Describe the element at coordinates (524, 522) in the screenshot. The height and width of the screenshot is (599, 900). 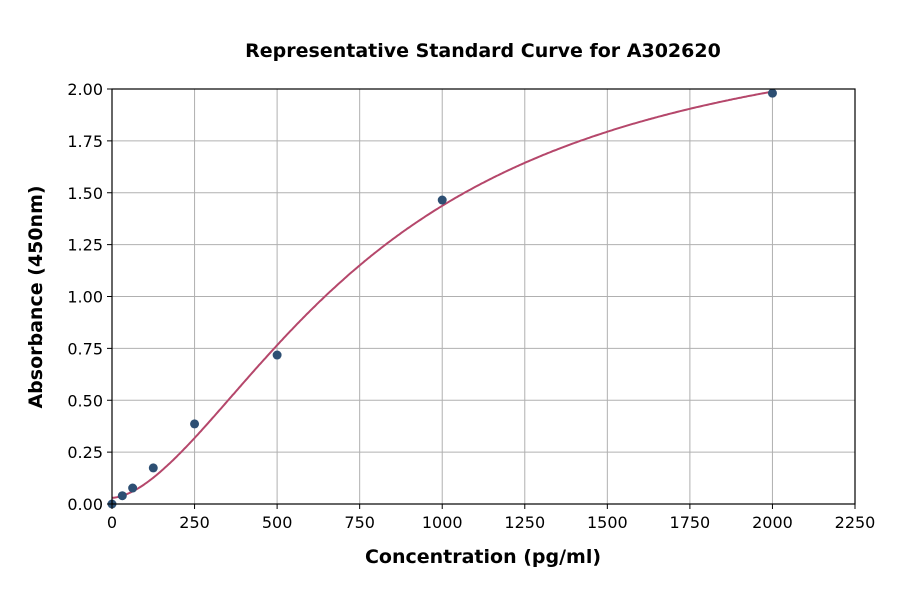
I see `x-tick-label: 1250` at that location.